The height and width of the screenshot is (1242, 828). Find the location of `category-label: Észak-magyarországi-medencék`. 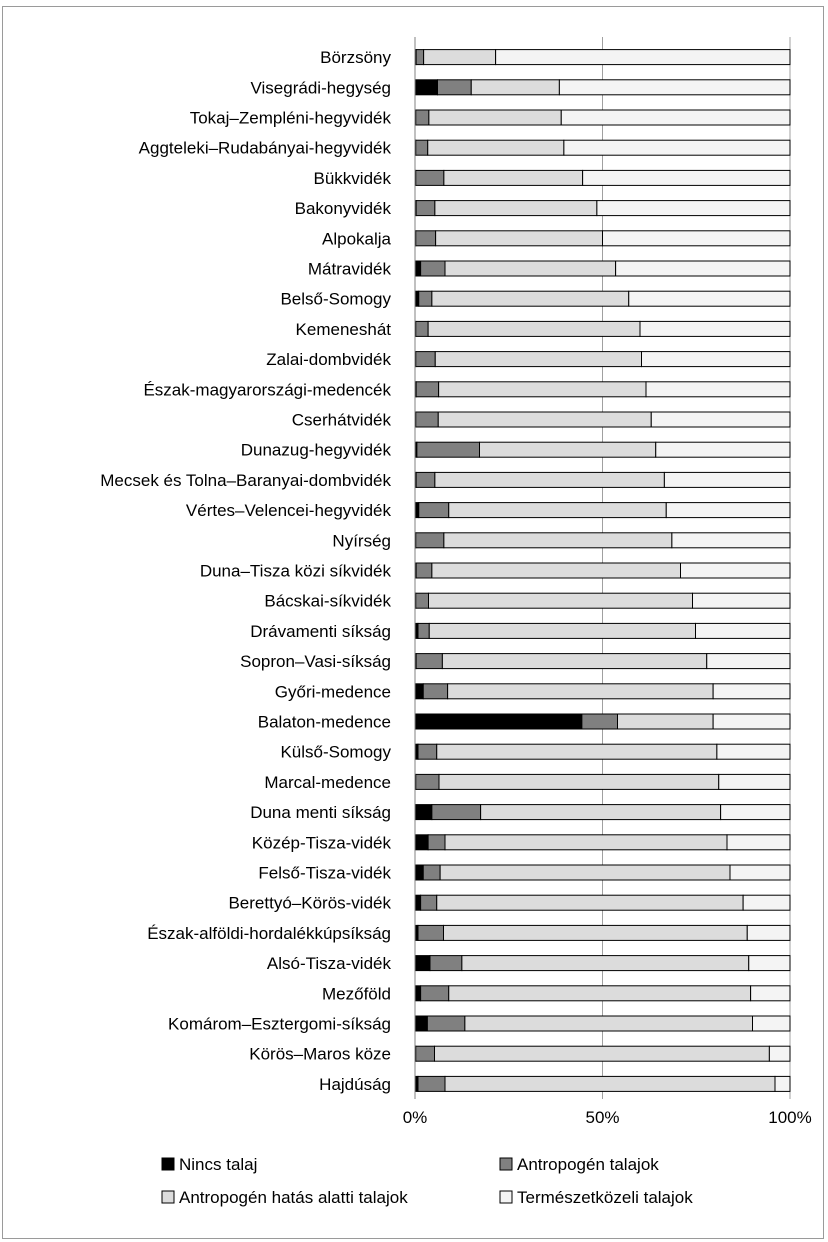

category-label: Észak-magyarországi-medencék is located at coordinates (267, 389).